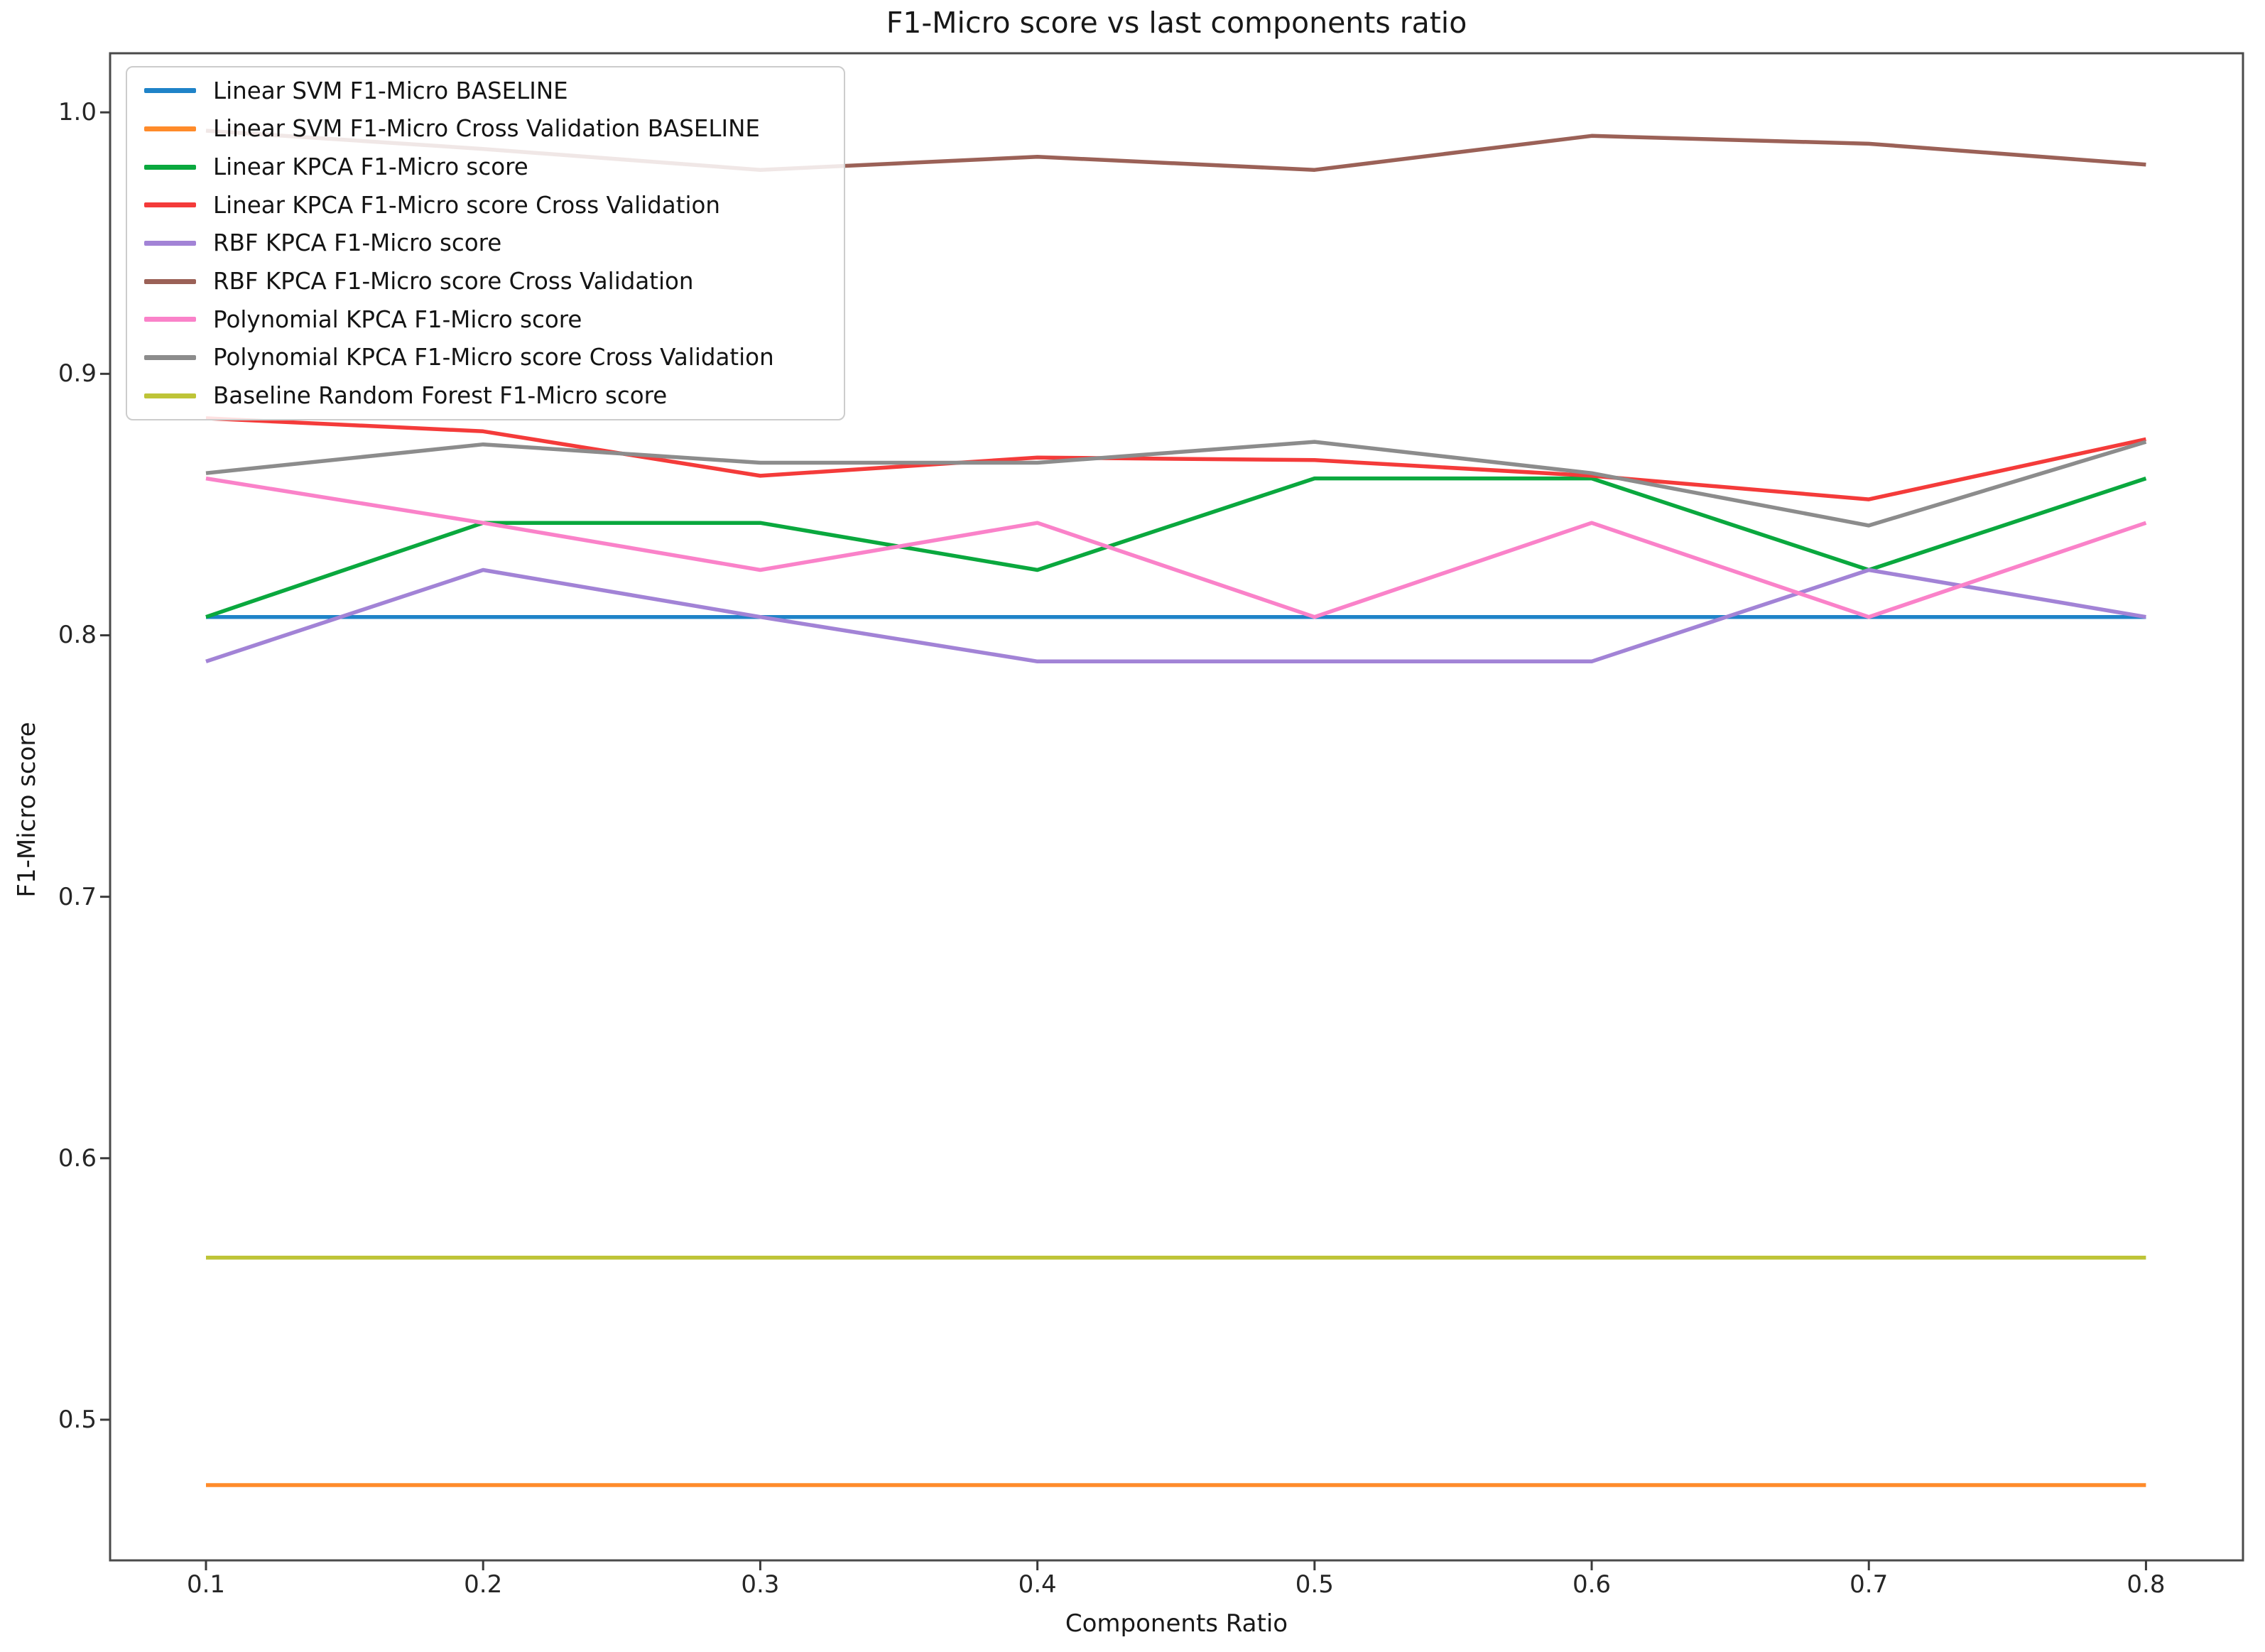 The image size is (2265, 1652). Describe the element at coordinates (453, 281) in the screenshot. I see `legend-label: RBF KPCA F1-Micro score Cross Validation` at that location.